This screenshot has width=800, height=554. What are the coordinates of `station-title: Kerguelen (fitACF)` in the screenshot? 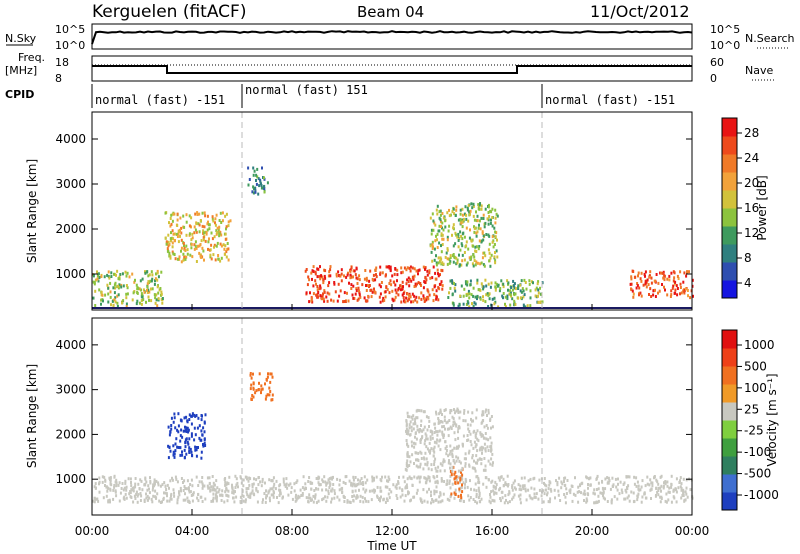 It's located at (169, 12).